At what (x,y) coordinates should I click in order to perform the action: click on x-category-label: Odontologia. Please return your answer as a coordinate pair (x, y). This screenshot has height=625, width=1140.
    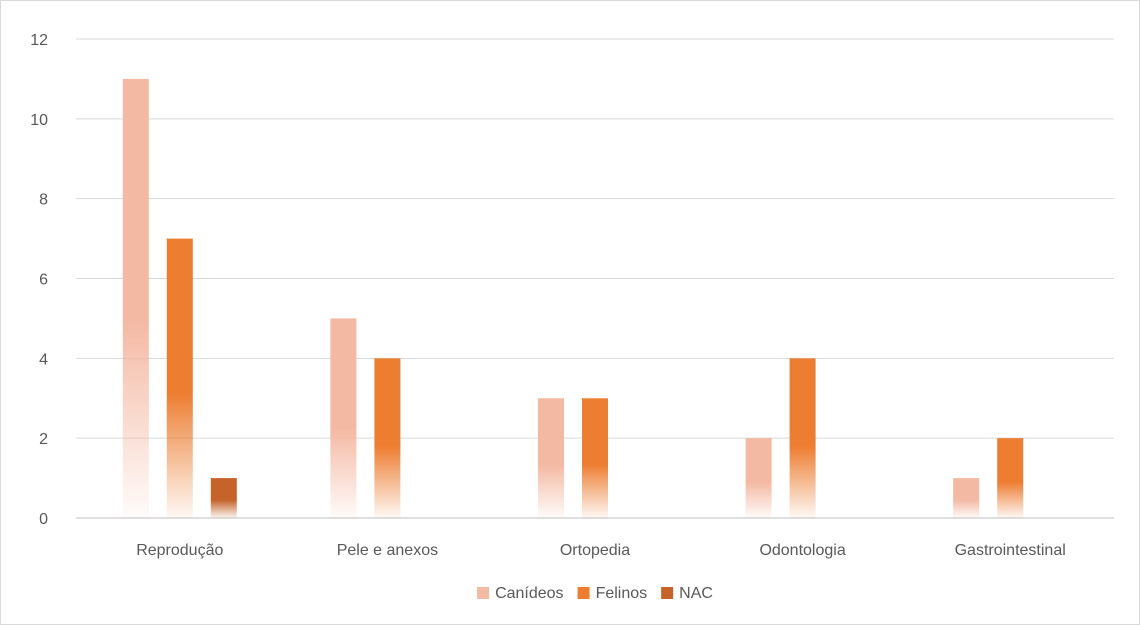
    Looking at the image, I should click on (802, 550).